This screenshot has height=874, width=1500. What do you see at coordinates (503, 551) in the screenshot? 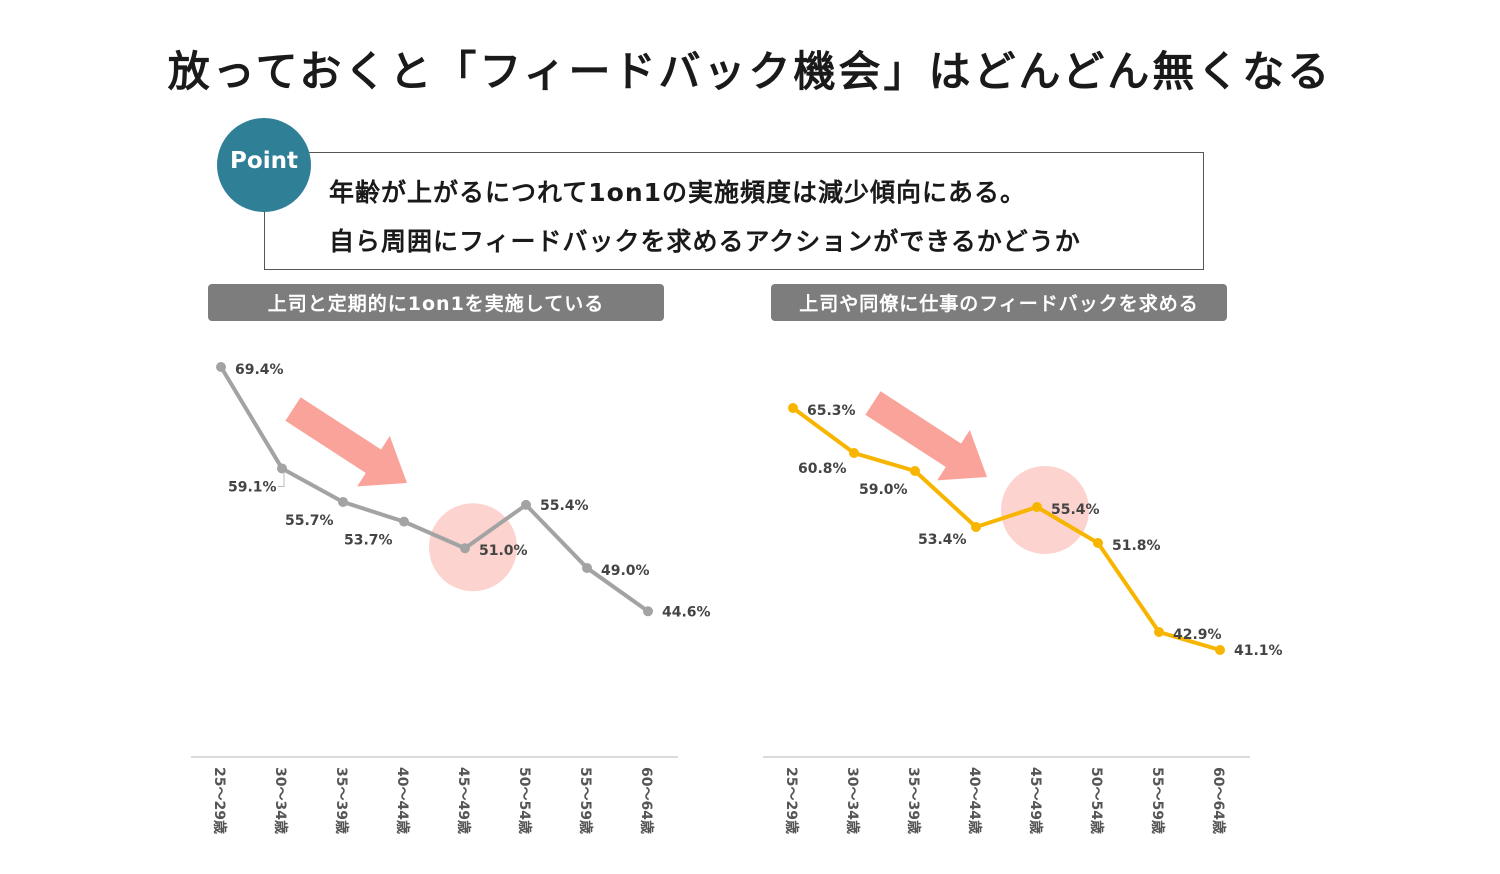
I see `data-label: 51.0%` at bounding box center [503, 551].